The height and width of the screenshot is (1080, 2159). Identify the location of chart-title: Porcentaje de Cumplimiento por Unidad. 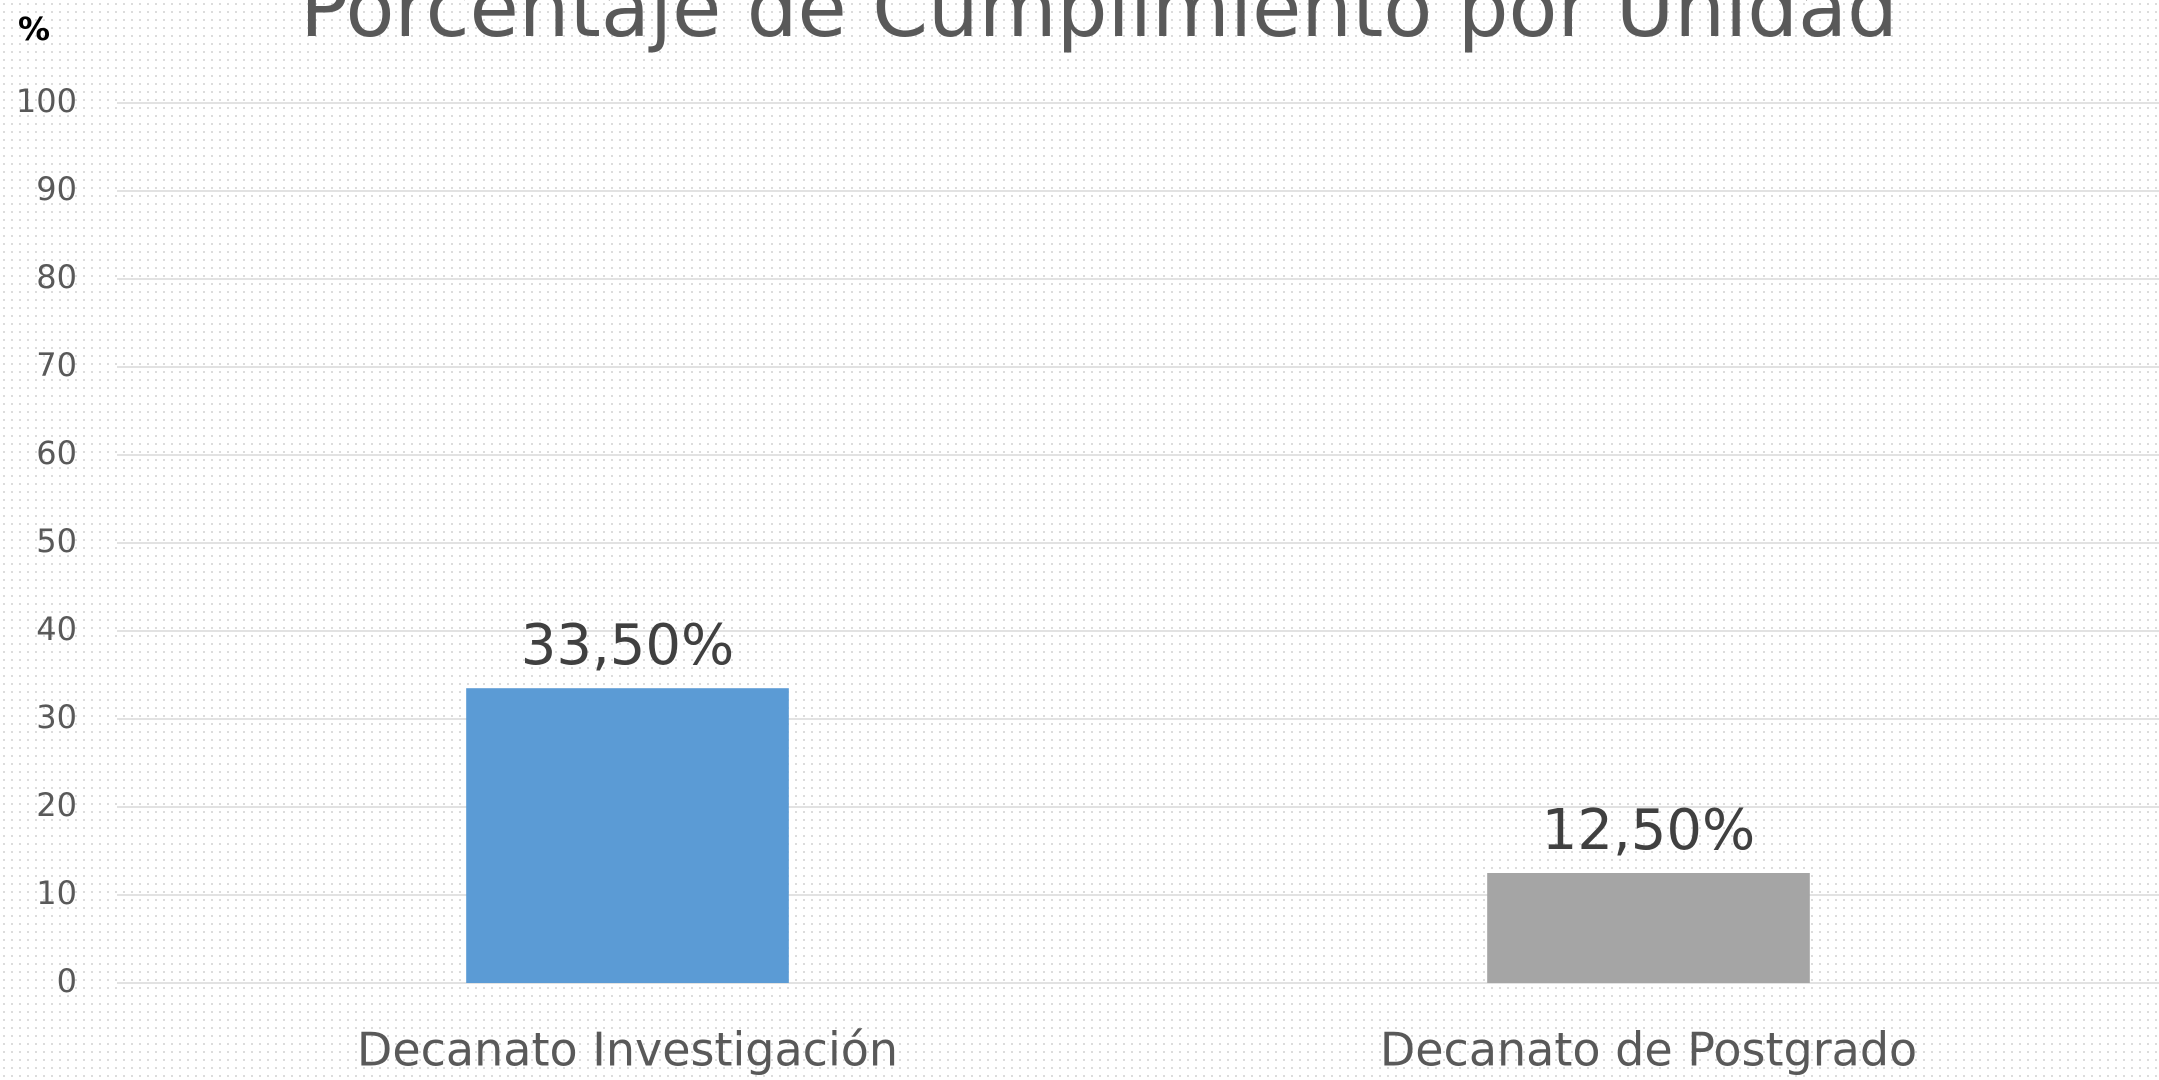
(1099, 27).